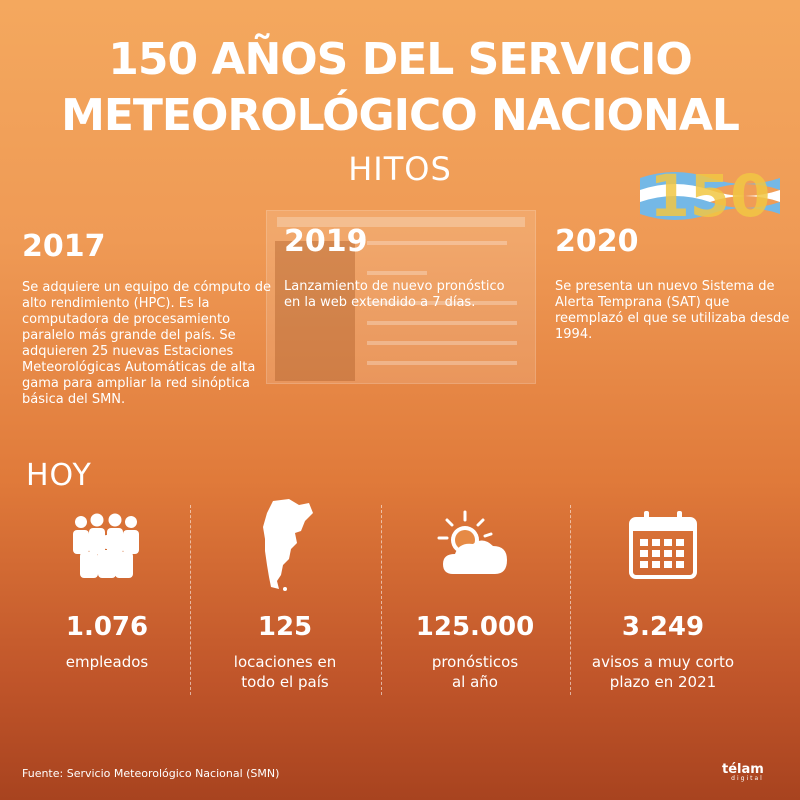 Image resolution: width=800 pixels, height=800 pixels. What do you see at coordinates (285, 662) in the screenshot?
I see `stat-label-line-1: locaciones en` at bounding box center [285, 662].